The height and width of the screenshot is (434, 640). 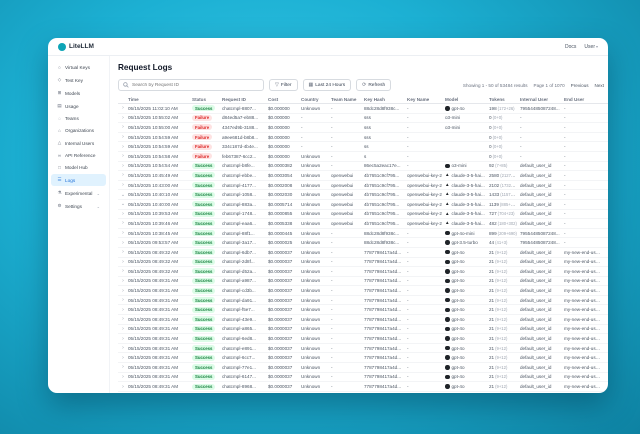 I want to click on cell-status: Failure, so click(x=207, y=137).